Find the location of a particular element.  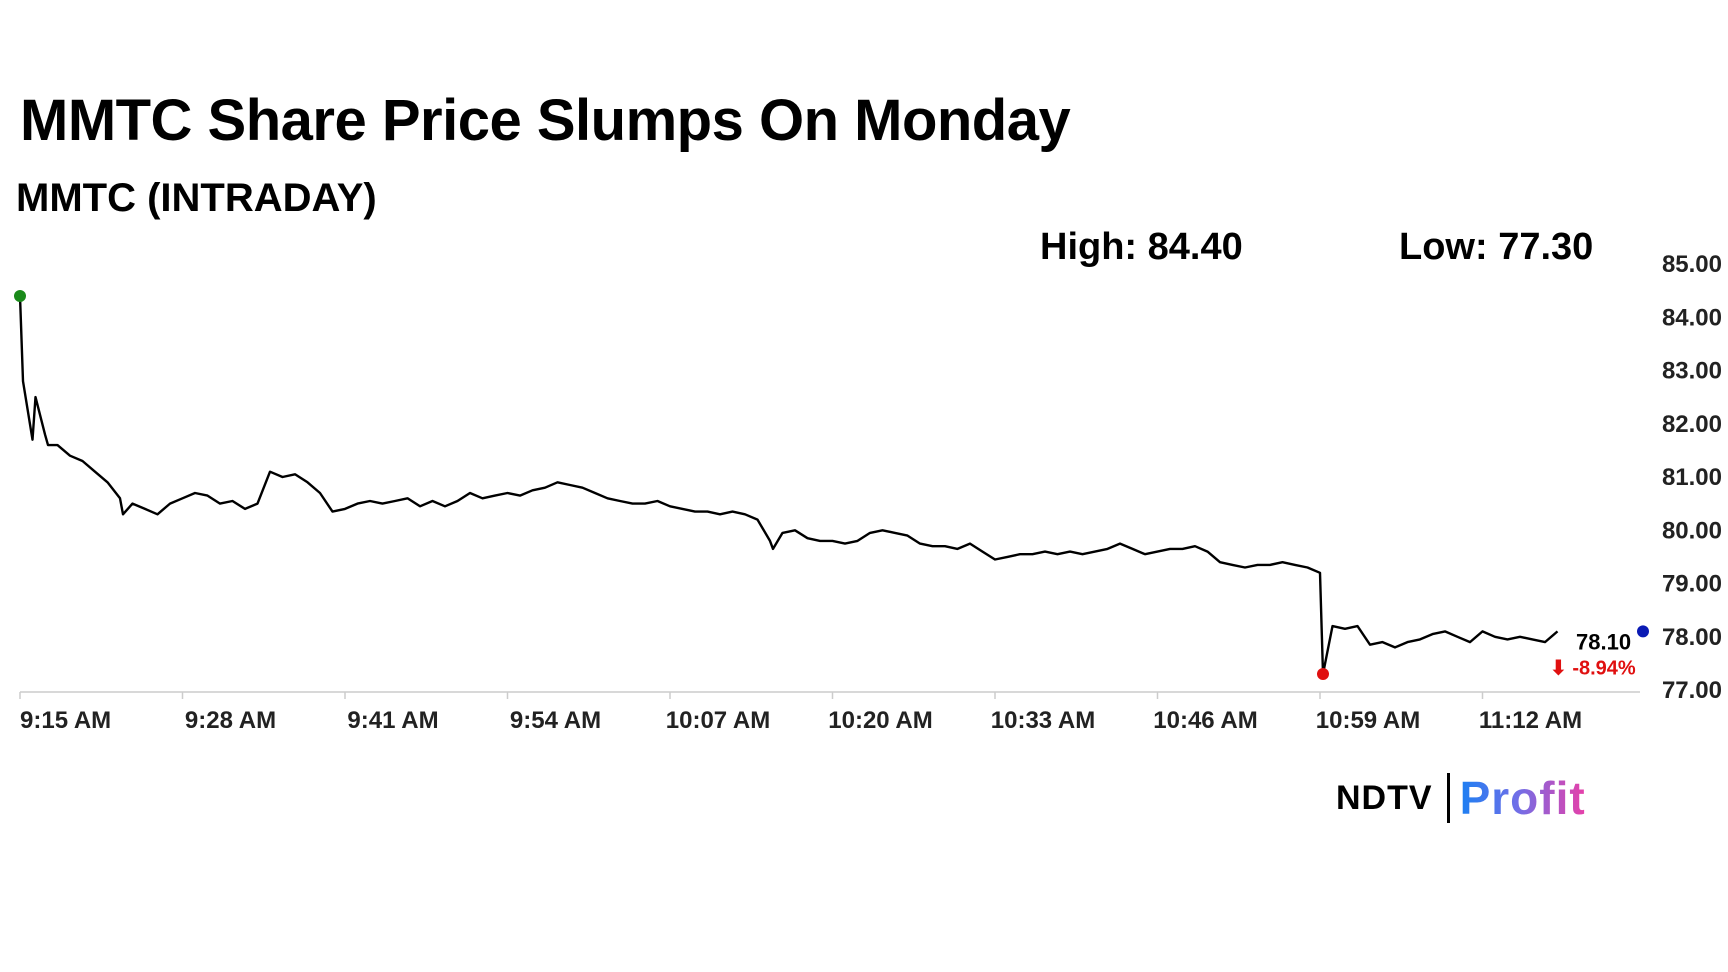

ndtv-profit-logo: NDTV Profit is located at coordinates (1461, 798).